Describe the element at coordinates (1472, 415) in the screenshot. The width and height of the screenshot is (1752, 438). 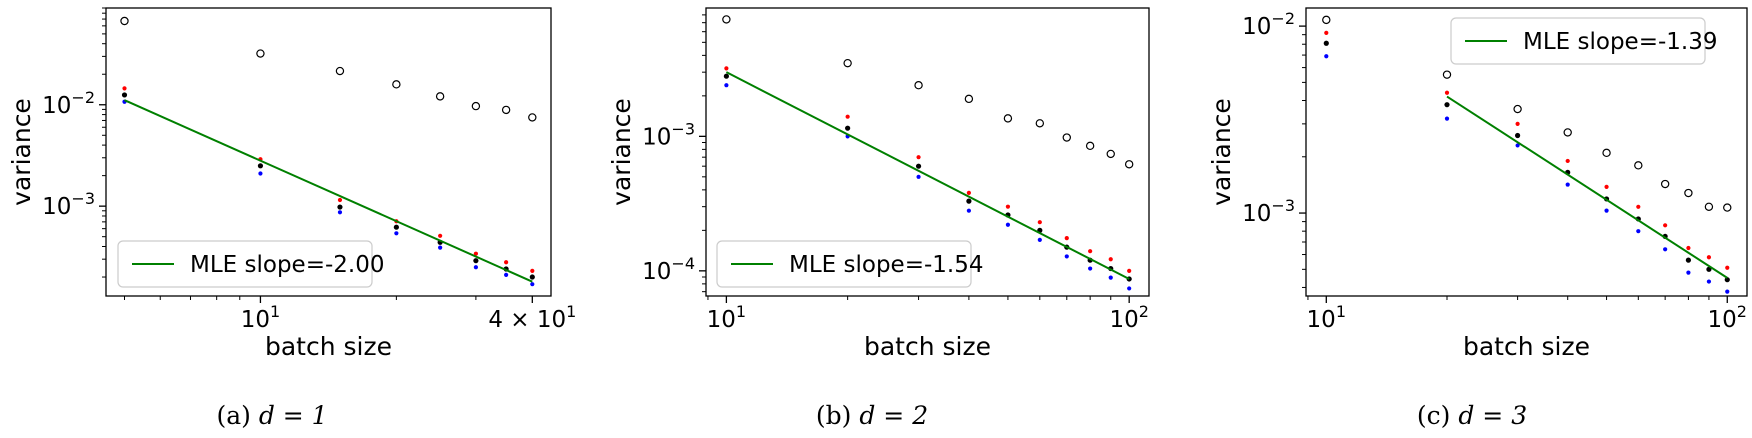
I see `subfigure-caption: (c) d = 3` at that location.